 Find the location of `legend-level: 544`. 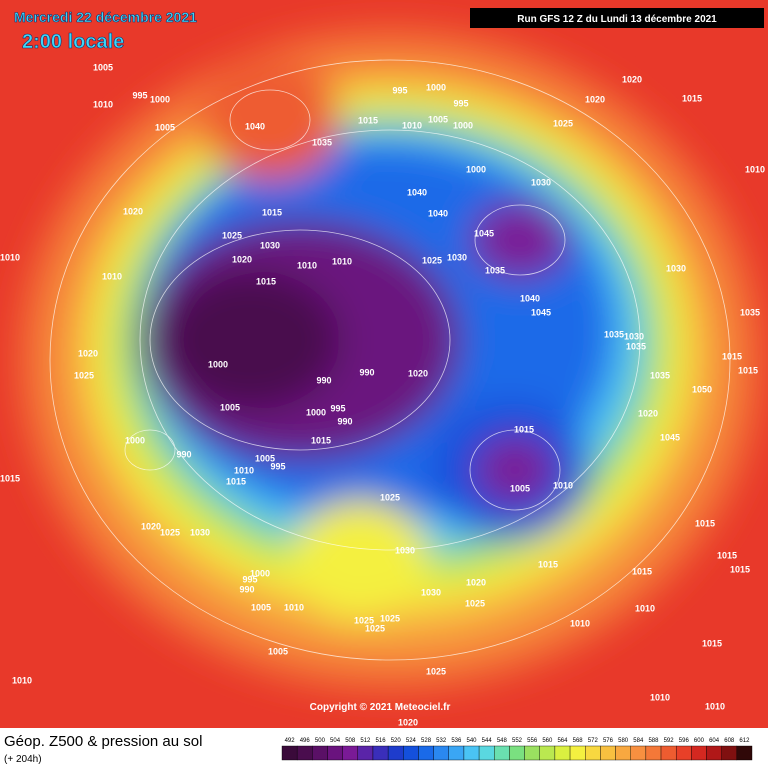

legend-level: 544 is located at coordinates (487, 741).